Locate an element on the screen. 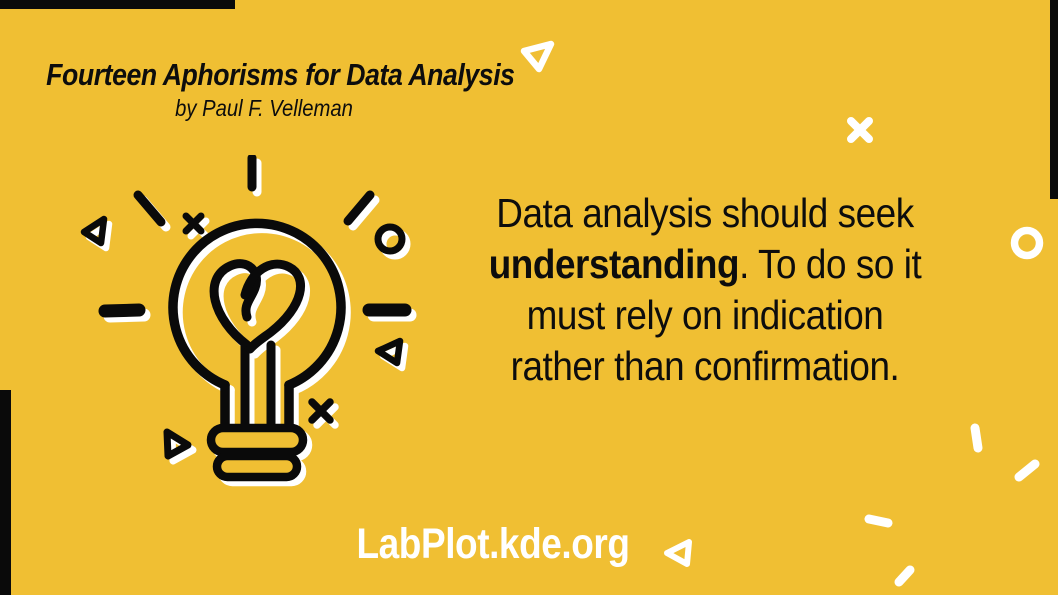  bulb-neck is located at coordinates (257, 407).